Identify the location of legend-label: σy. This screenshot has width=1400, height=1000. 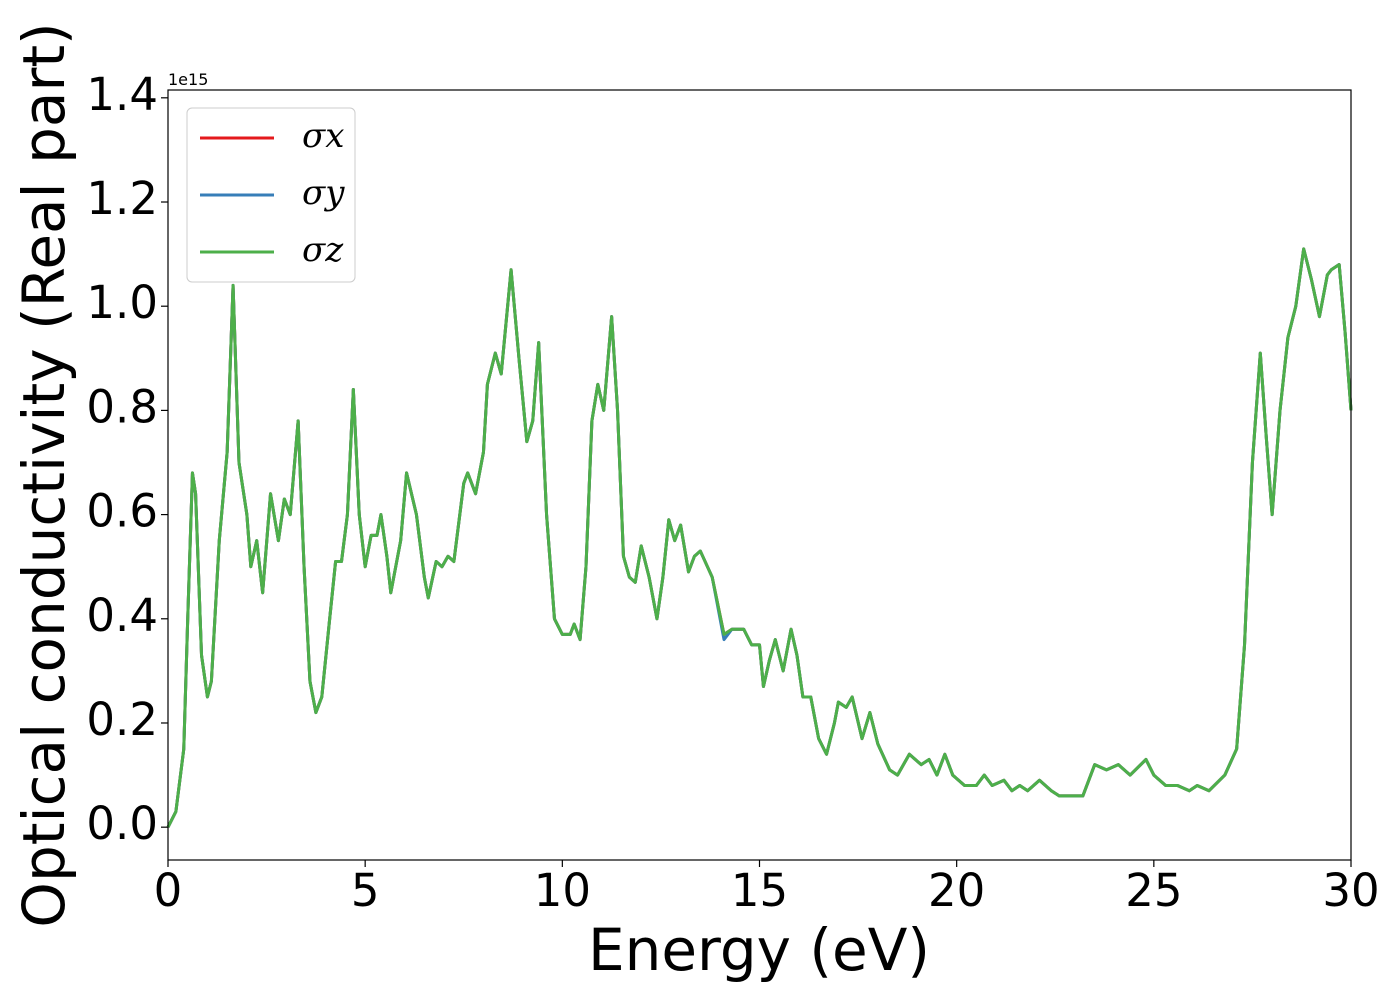
(323, 193).